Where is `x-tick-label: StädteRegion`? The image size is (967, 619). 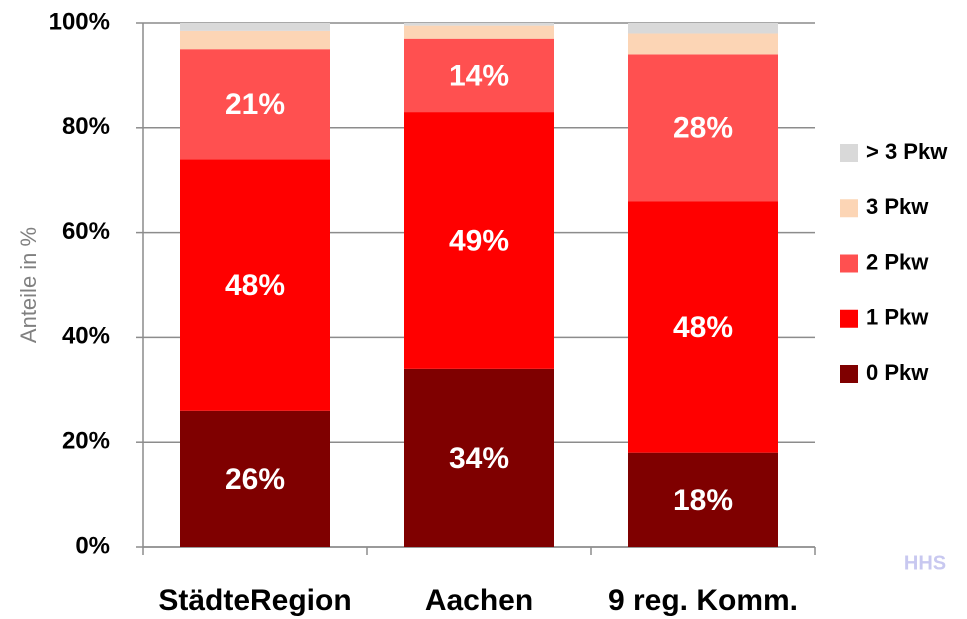 x-tick-label: StädteRegion is located at coordinates (254, 600).